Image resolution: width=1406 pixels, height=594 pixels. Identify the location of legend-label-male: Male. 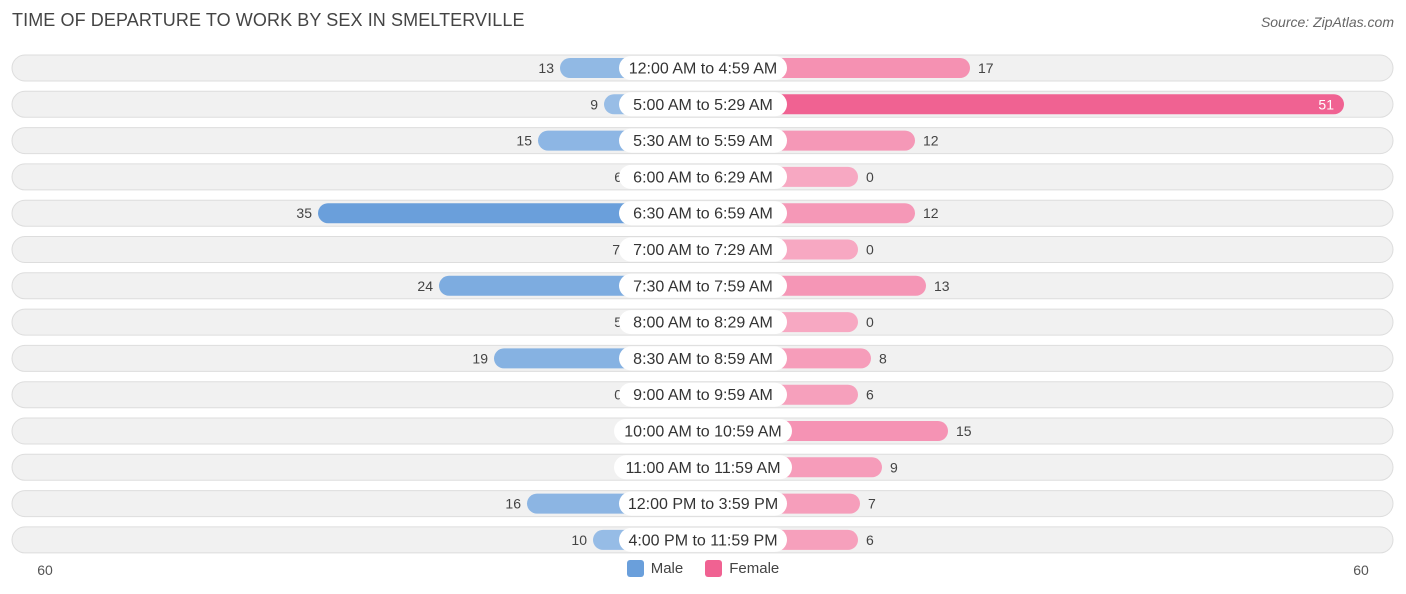
(667, 568).